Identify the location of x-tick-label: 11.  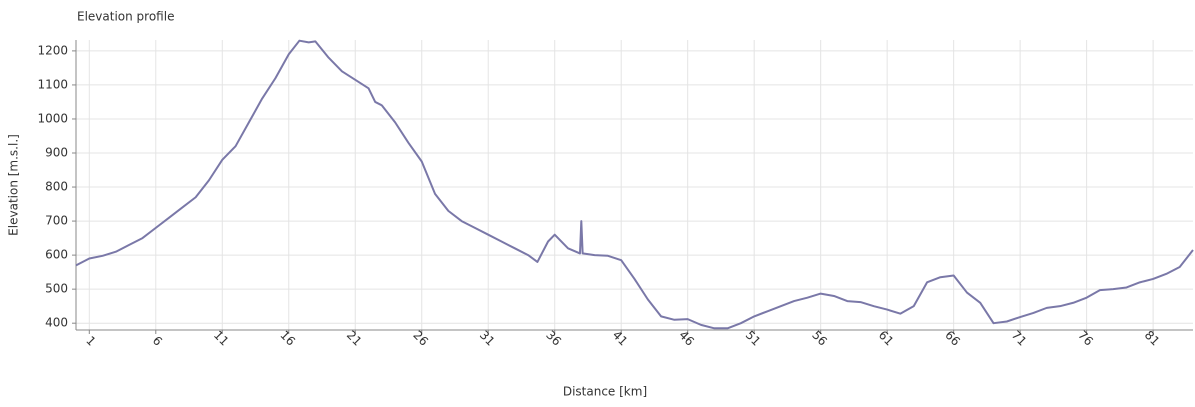
(221, 338).